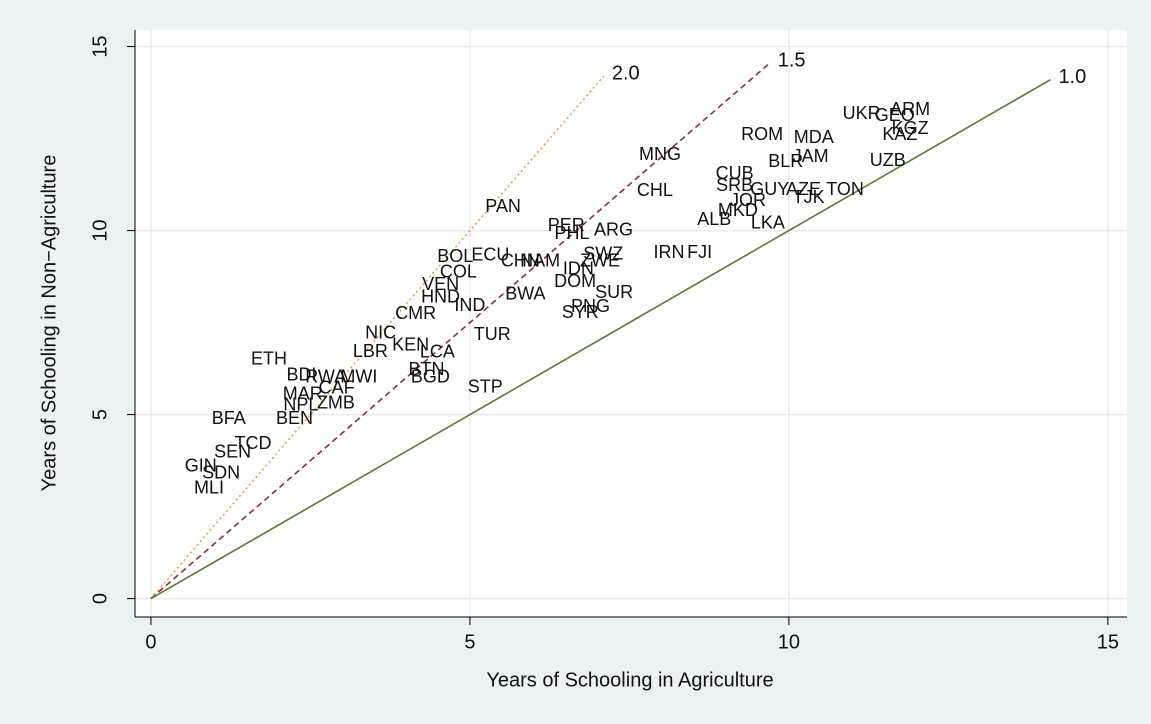 This screenshot has height=724, width=1151. I want to click on point-label: BGD, so click(430, 377).